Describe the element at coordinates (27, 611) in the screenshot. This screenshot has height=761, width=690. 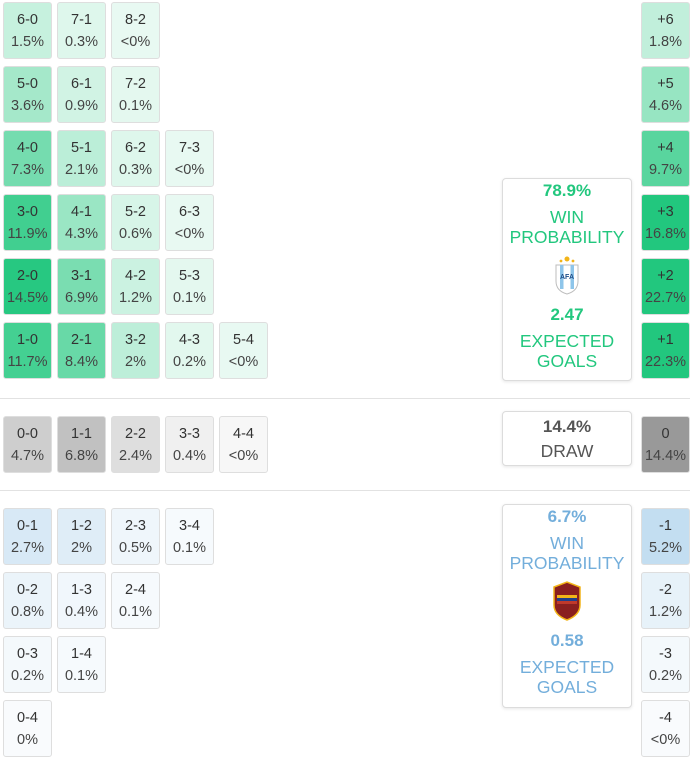
I see `probability-label: 0.8%` at that location.